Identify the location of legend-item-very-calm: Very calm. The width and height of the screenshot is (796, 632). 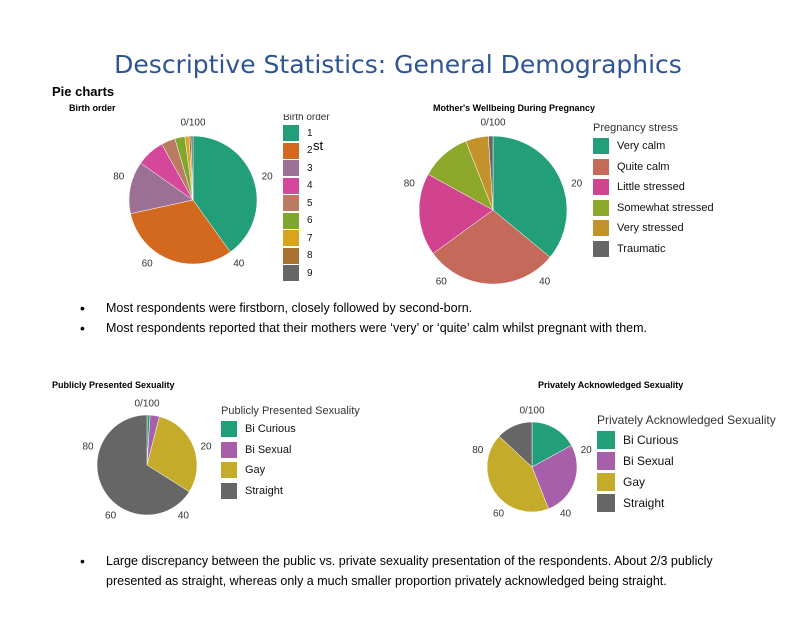
(653, 146).